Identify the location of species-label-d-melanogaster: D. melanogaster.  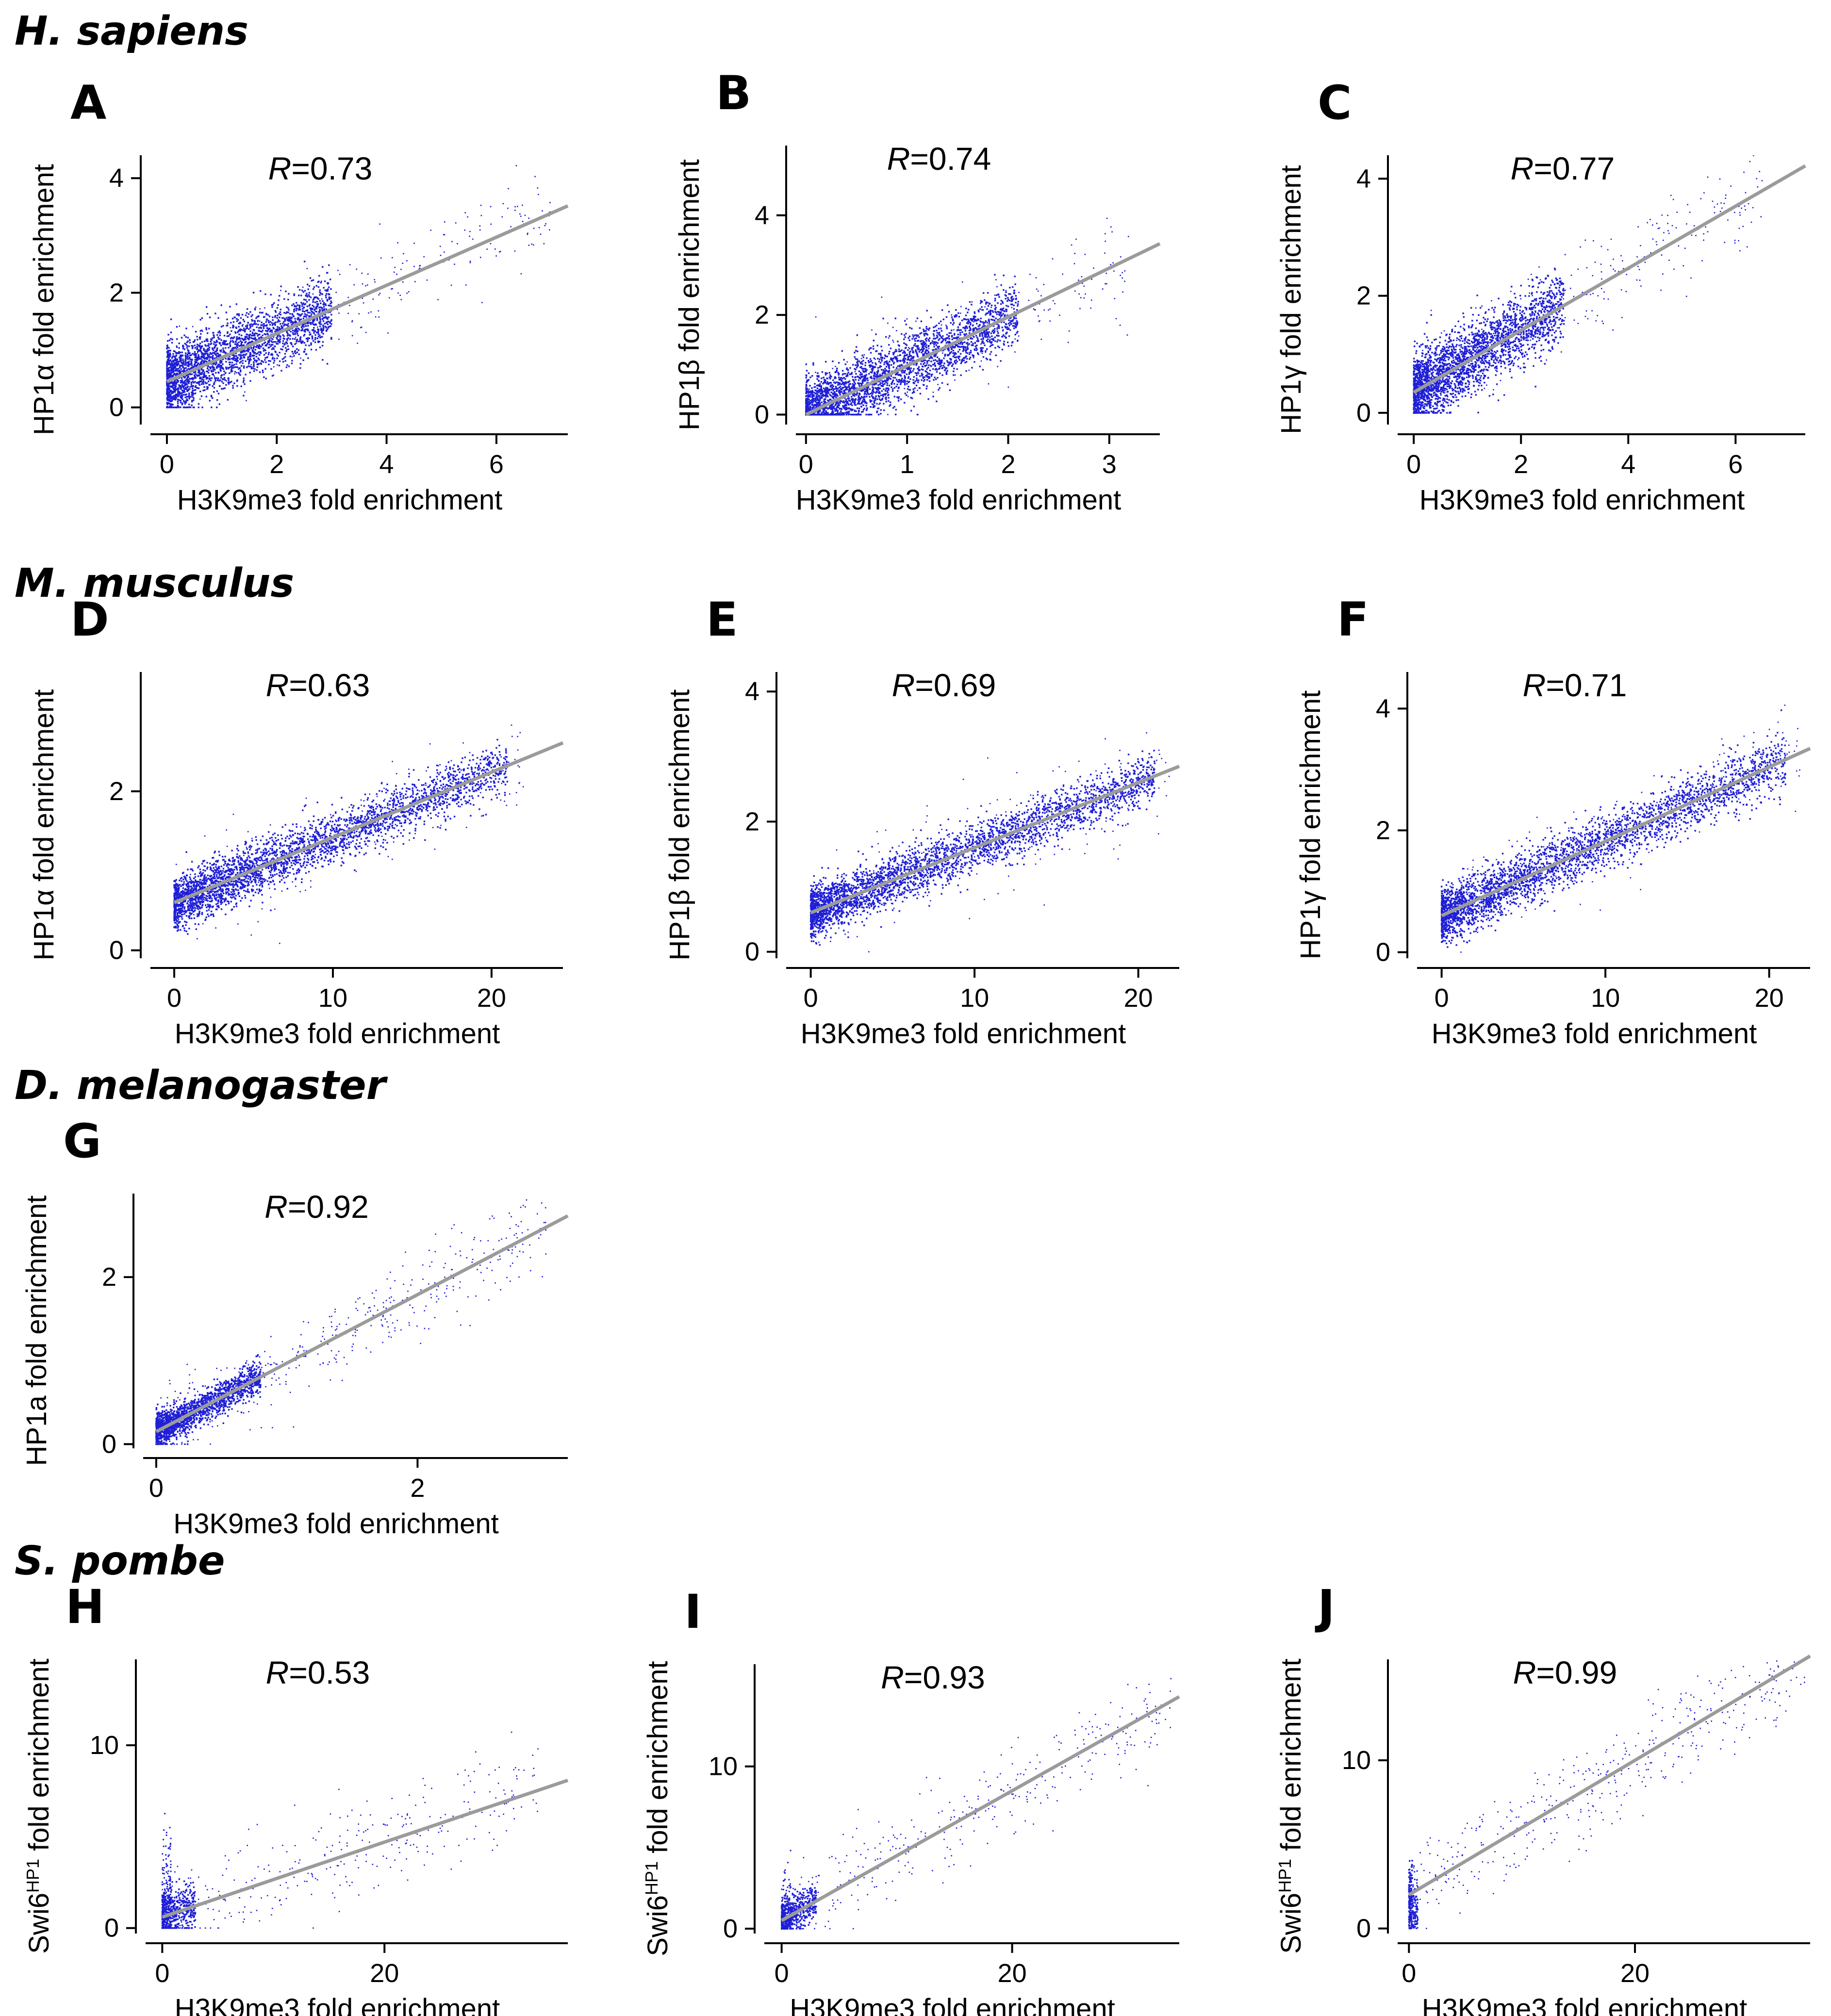
(202, 1086).